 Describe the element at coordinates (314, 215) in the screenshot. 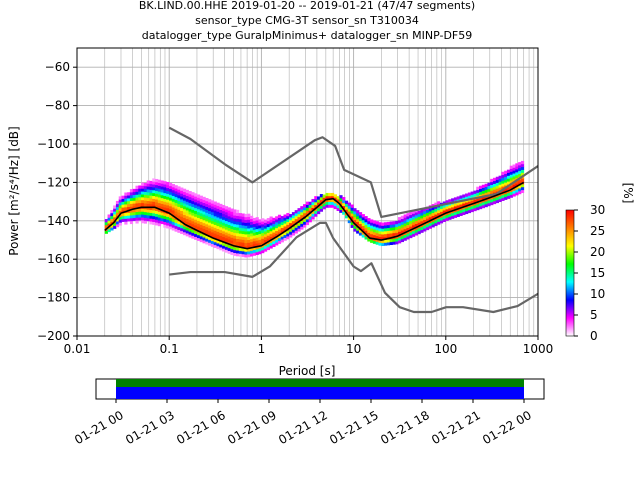

I see `mode-curve` at that location.